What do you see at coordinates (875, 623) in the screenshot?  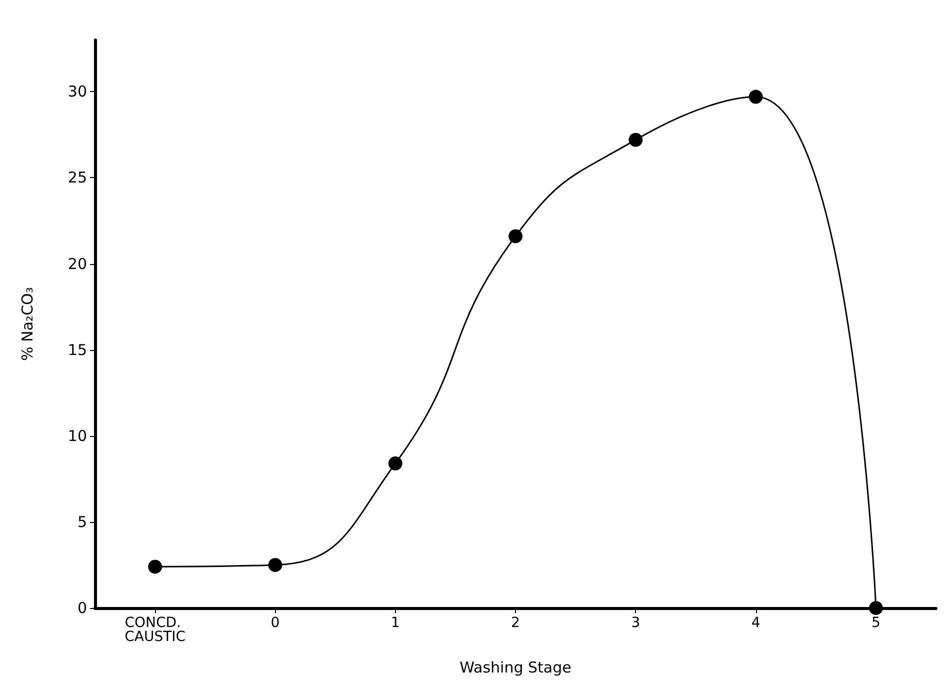 I see `x-tick-label: 5` at bounding box center [875, 623].